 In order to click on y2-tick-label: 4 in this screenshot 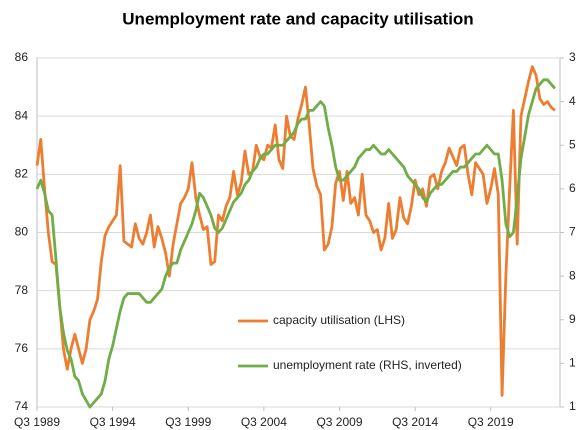, I will do `click(572, 101)`.